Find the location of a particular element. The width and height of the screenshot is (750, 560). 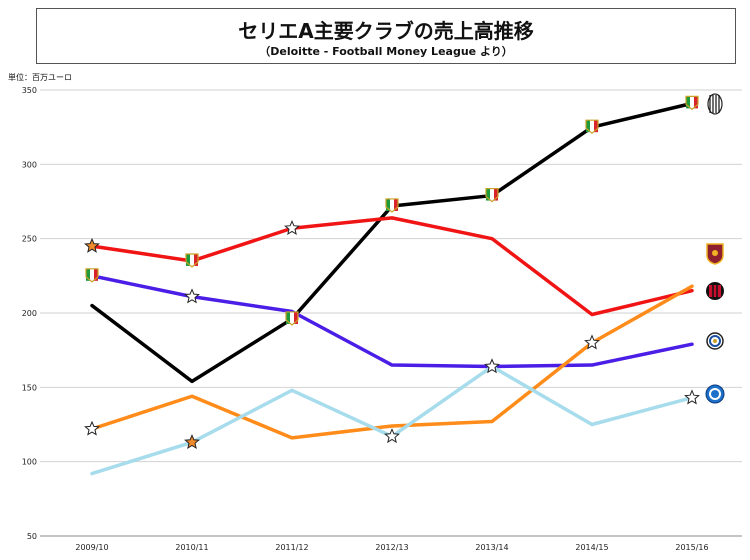

y-tick-label: 200 is located at coordinates (29, 313).